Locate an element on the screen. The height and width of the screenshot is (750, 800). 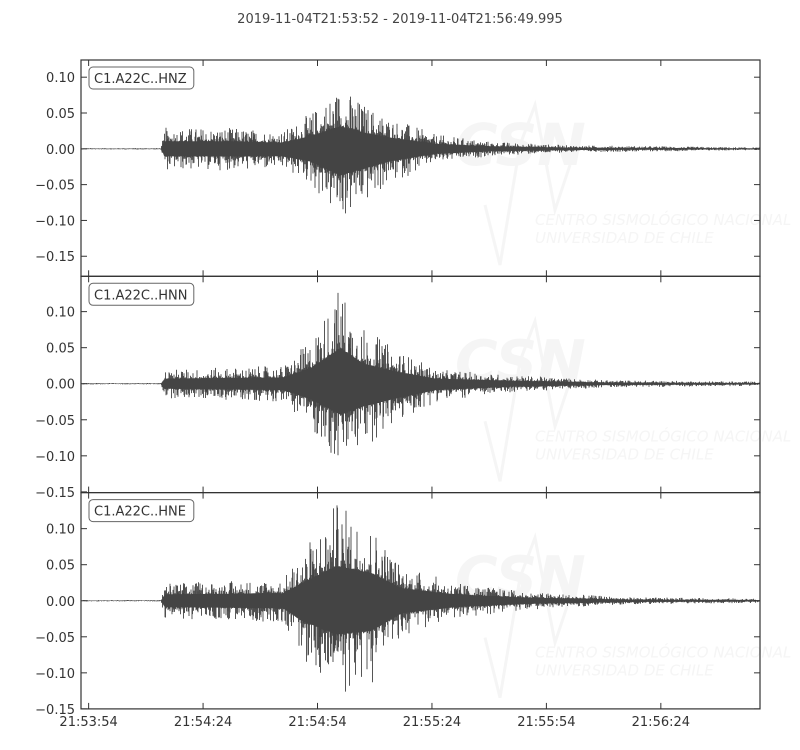
x-tick-label: 21:55:54 is located at coordinates (546, 722).